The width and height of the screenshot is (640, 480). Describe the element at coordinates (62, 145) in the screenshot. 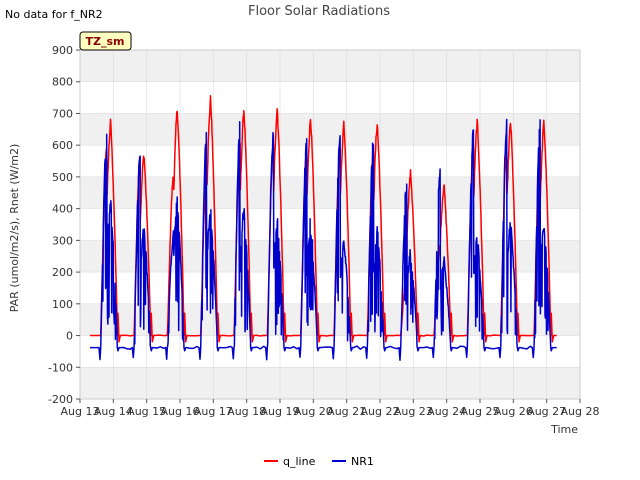

I see `y-tick-label: 600` at that location.